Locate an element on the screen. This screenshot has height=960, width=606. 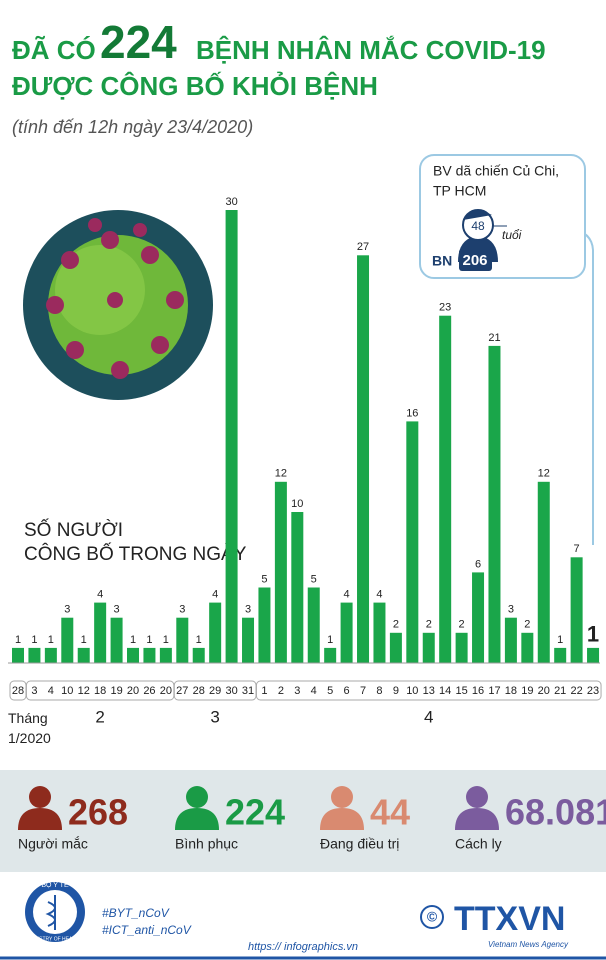
x-tick-label: 9 is located at coordinates (396, 691).